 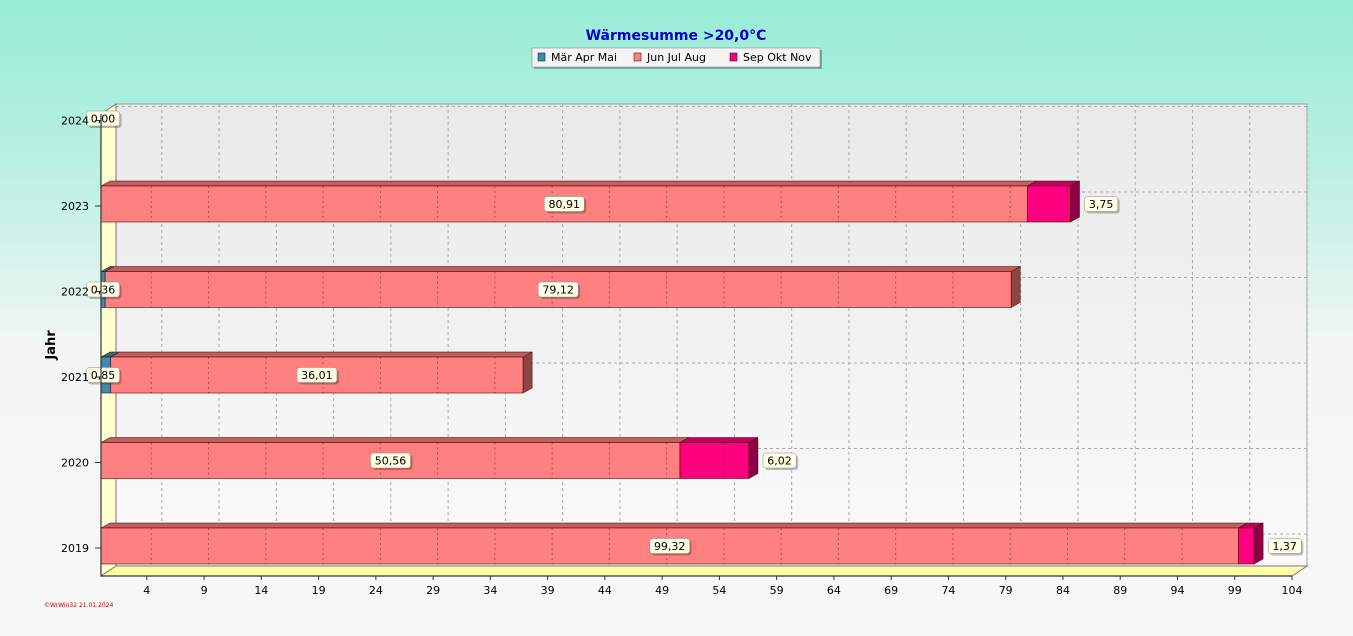 What do you see at coordinates (548, 590) in the screenshot?
I see `x-tick-label: 39` at bounding box center [548, 590].